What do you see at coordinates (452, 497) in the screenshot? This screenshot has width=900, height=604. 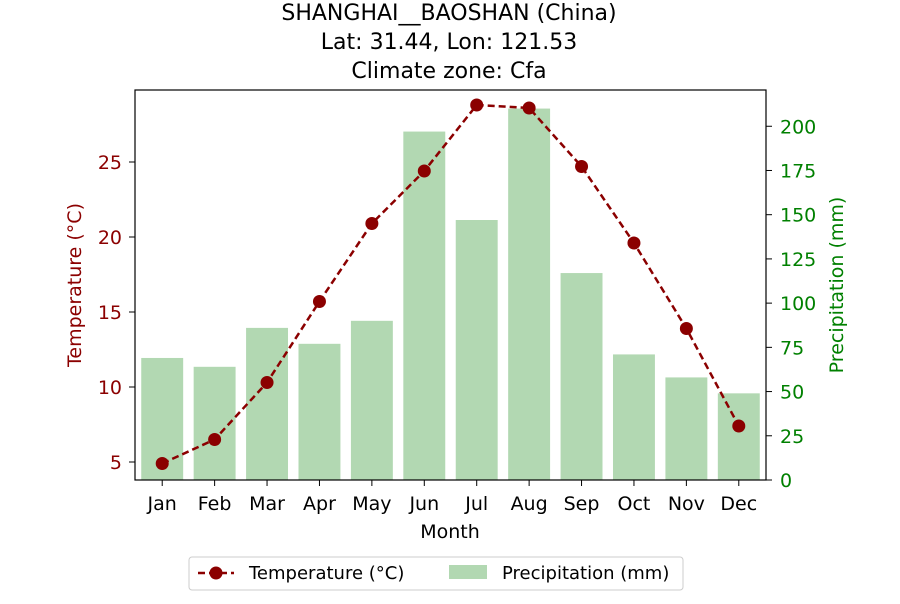 I see `x-axis: Jan Feb Mar Apr May Jun Jul Aug Sep Oct Nov Dec` at bounding box center [452, 497].